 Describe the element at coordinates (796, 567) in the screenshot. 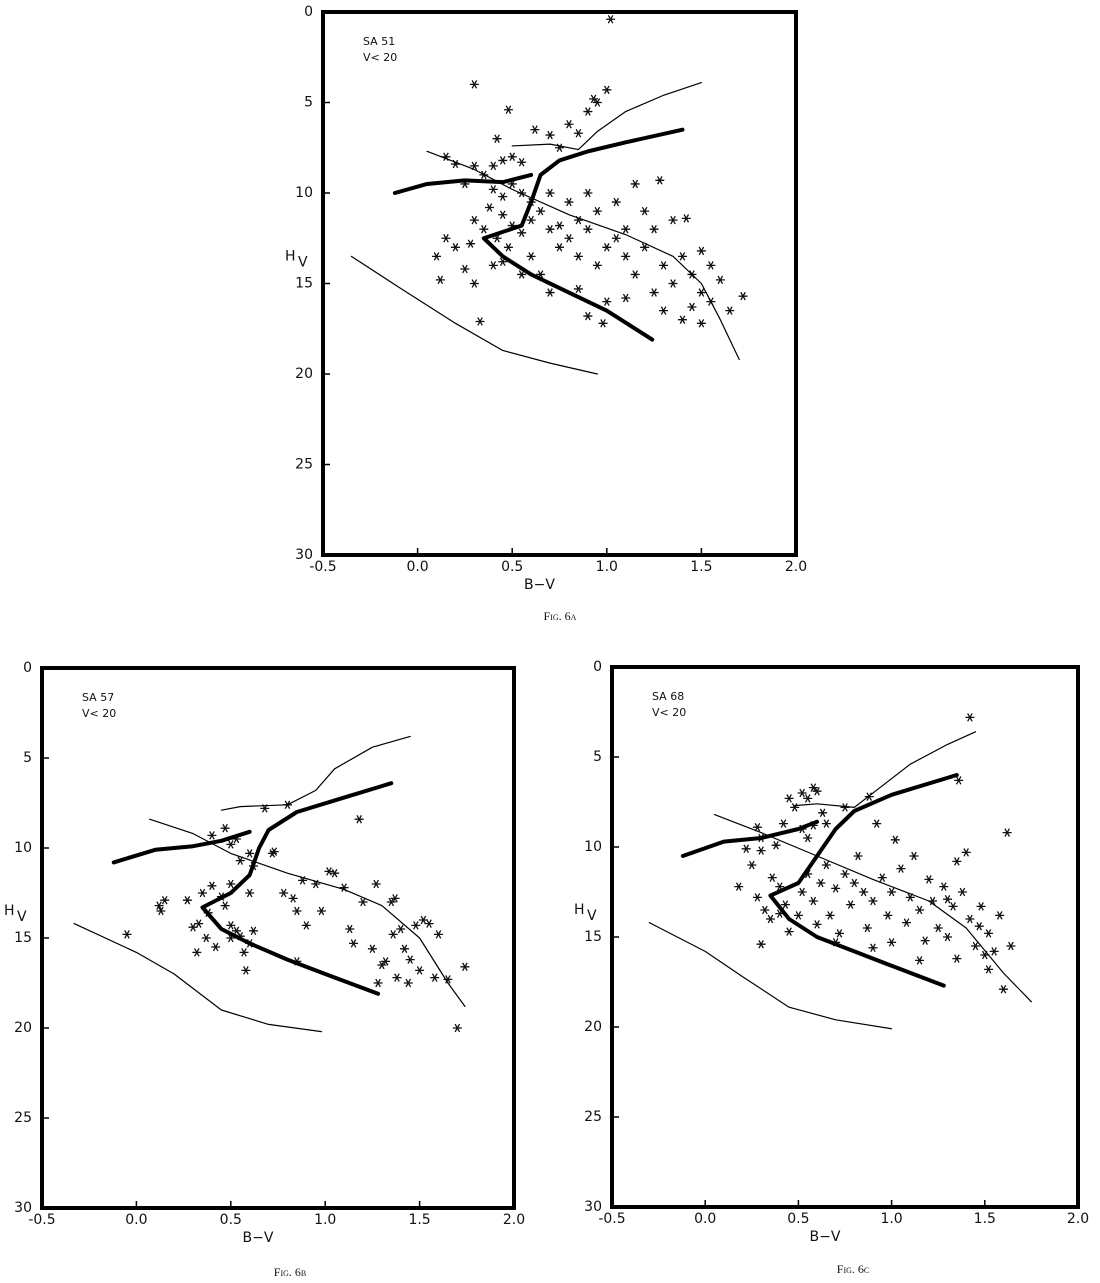

I see `x-tick-label: 2.0` at that location.